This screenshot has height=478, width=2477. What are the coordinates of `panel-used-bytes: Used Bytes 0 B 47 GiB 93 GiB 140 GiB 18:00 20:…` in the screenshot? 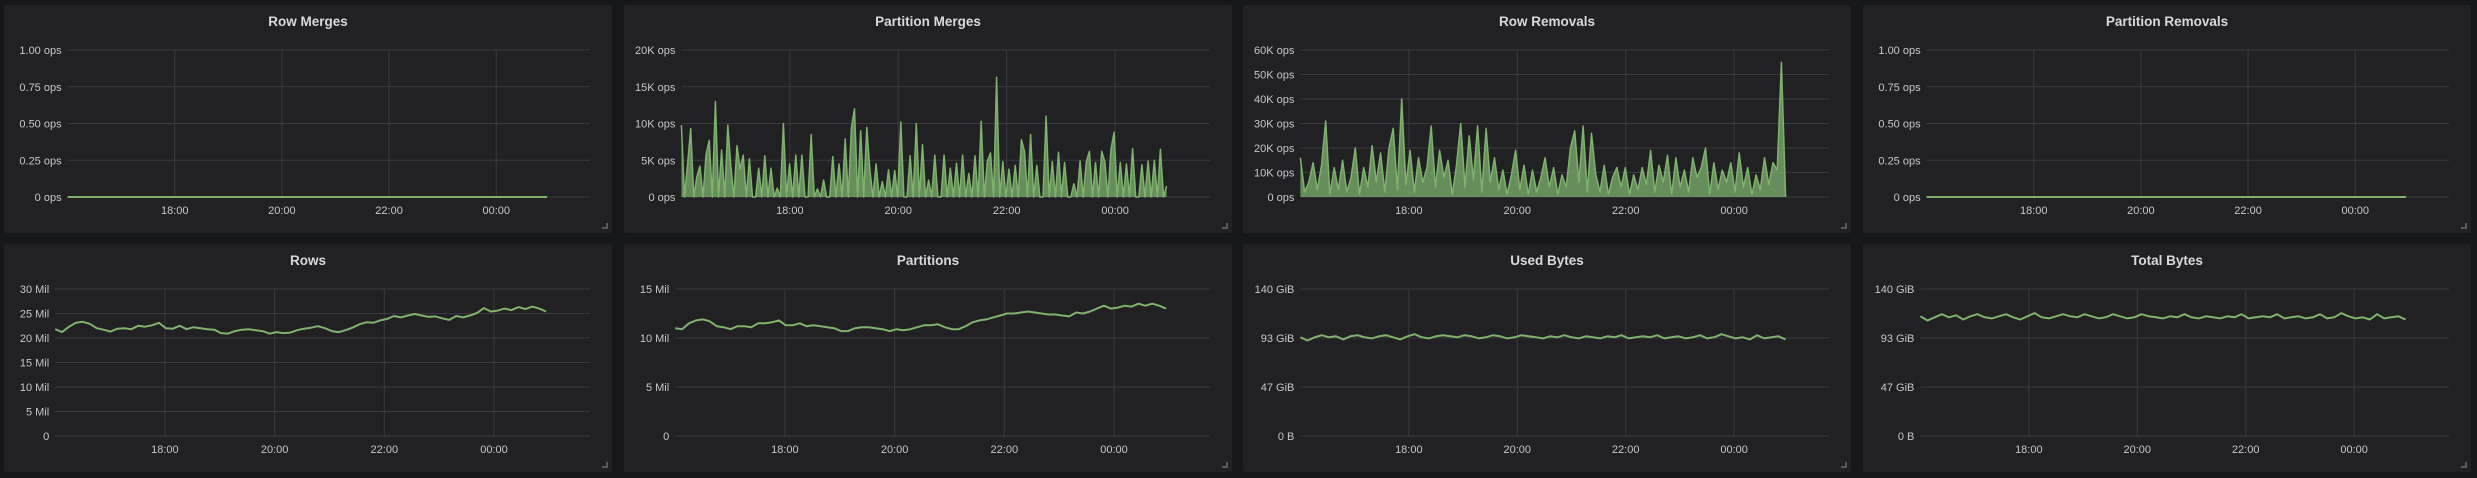 It's located at (1547, 358).